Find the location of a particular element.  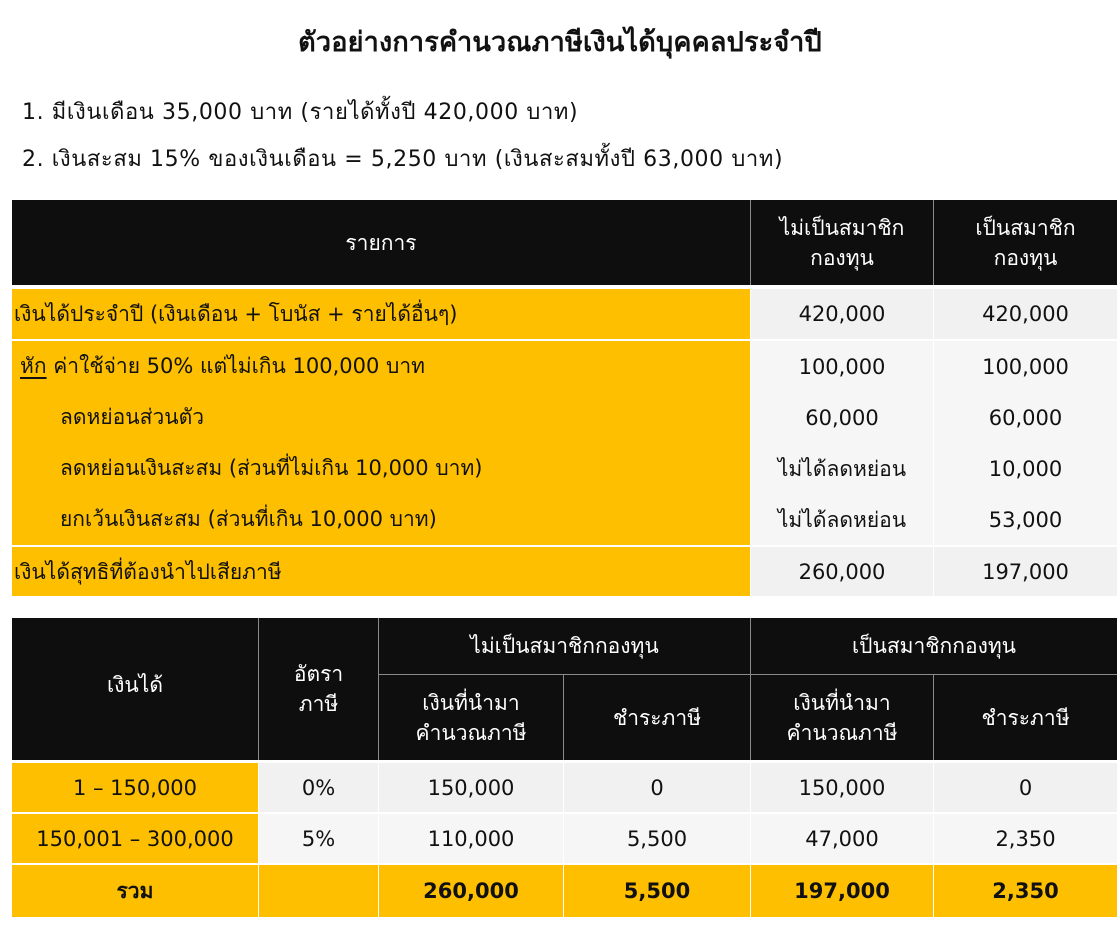

header-m-tax-paid: ชำระภาษี is located at coordinates (1025, 717).